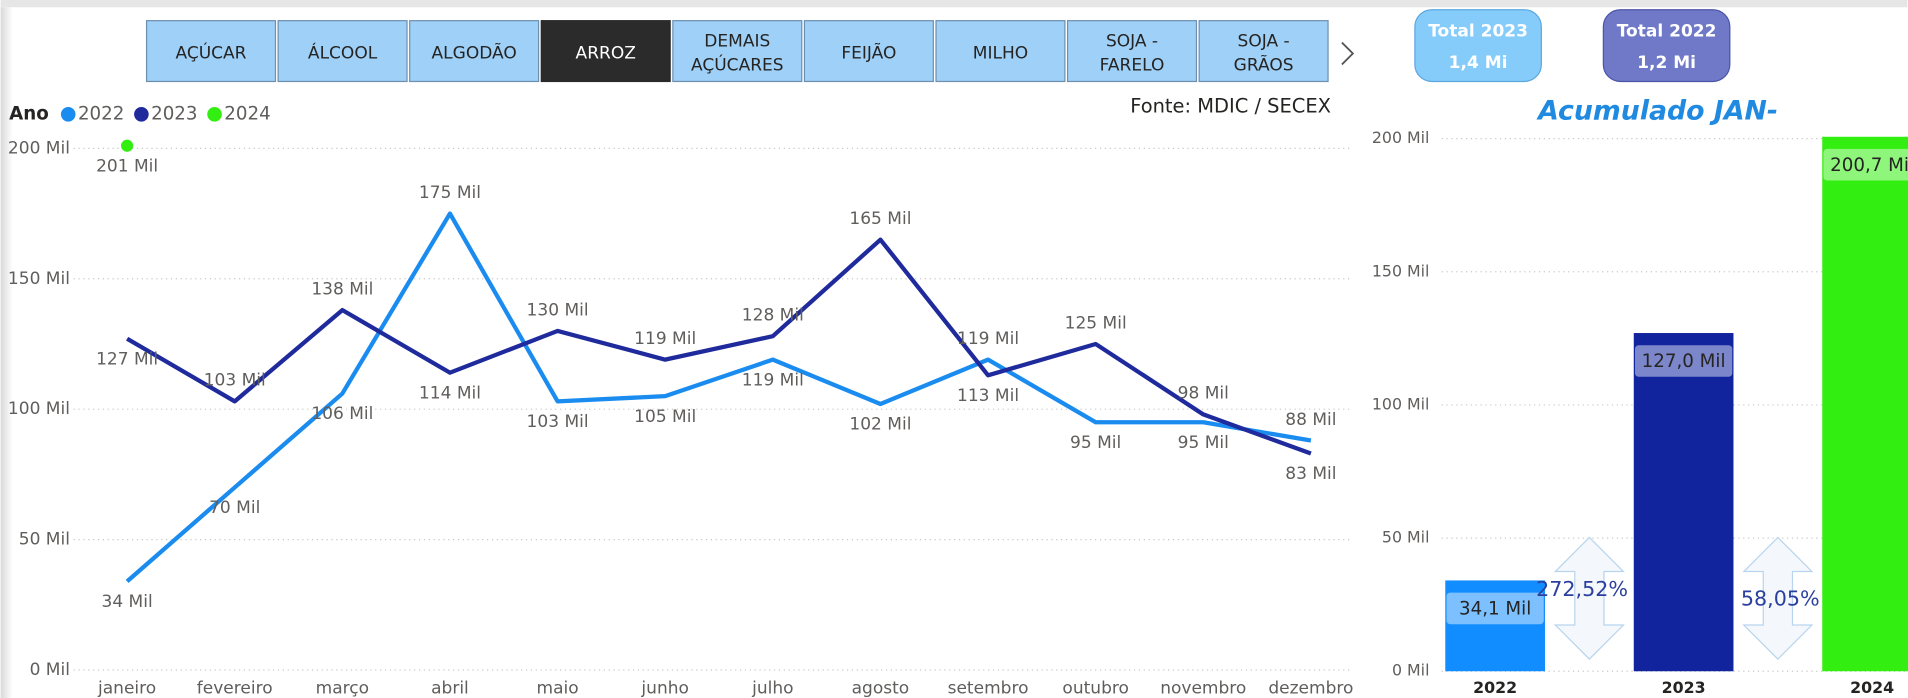 Image resolution: width=1908 pixels, height=698 pixels. What do you see at coordinates (29, 113) in the screenshot?
I see `legend-title: Ano` at bounding box center [29, 113].